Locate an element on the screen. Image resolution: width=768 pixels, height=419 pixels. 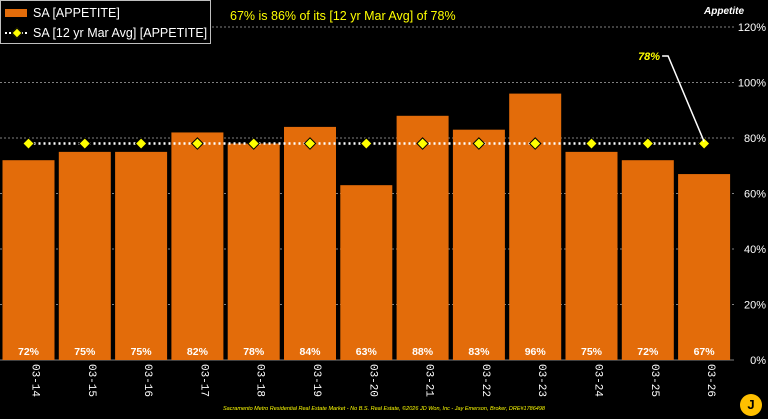
y-axis-title: Appetite is located at coordinates (724, 11).